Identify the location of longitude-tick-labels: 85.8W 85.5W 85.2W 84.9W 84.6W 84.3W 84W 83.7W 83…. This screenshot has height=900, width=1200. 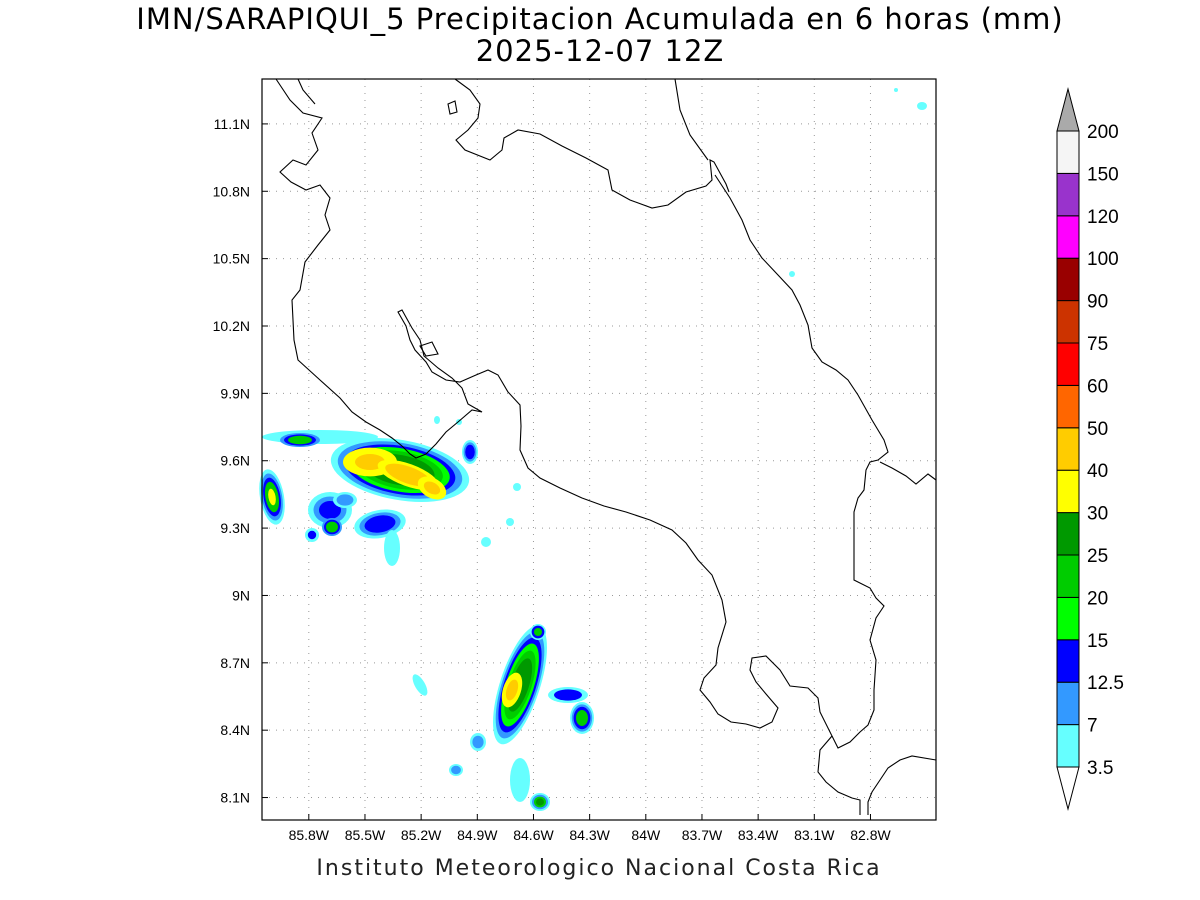
(590, 835).